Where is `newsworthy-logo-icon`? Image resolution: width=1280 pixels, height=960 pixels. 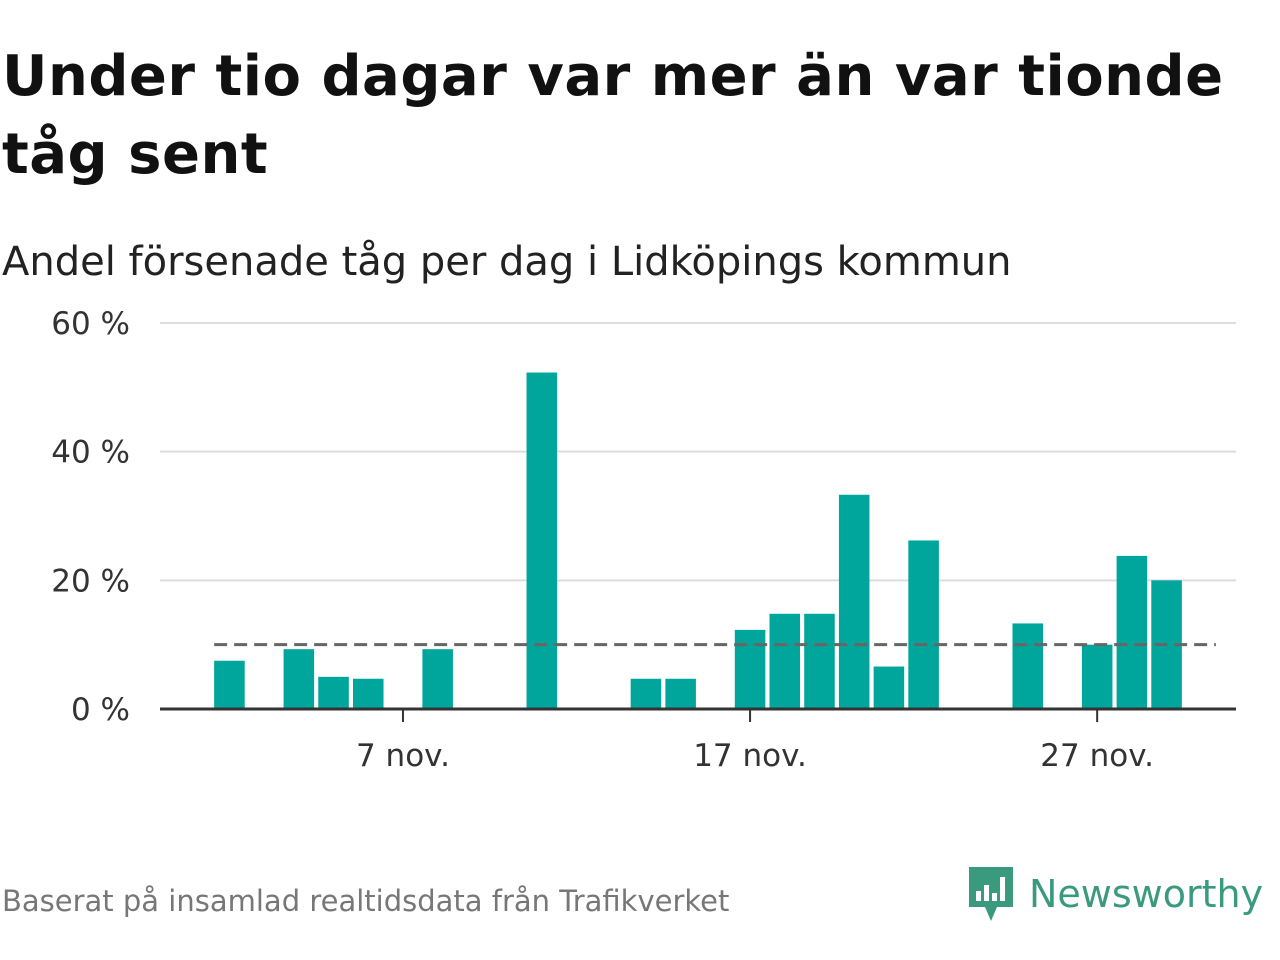
newsworthy-logo-icon is located at coordinates (991, 894).